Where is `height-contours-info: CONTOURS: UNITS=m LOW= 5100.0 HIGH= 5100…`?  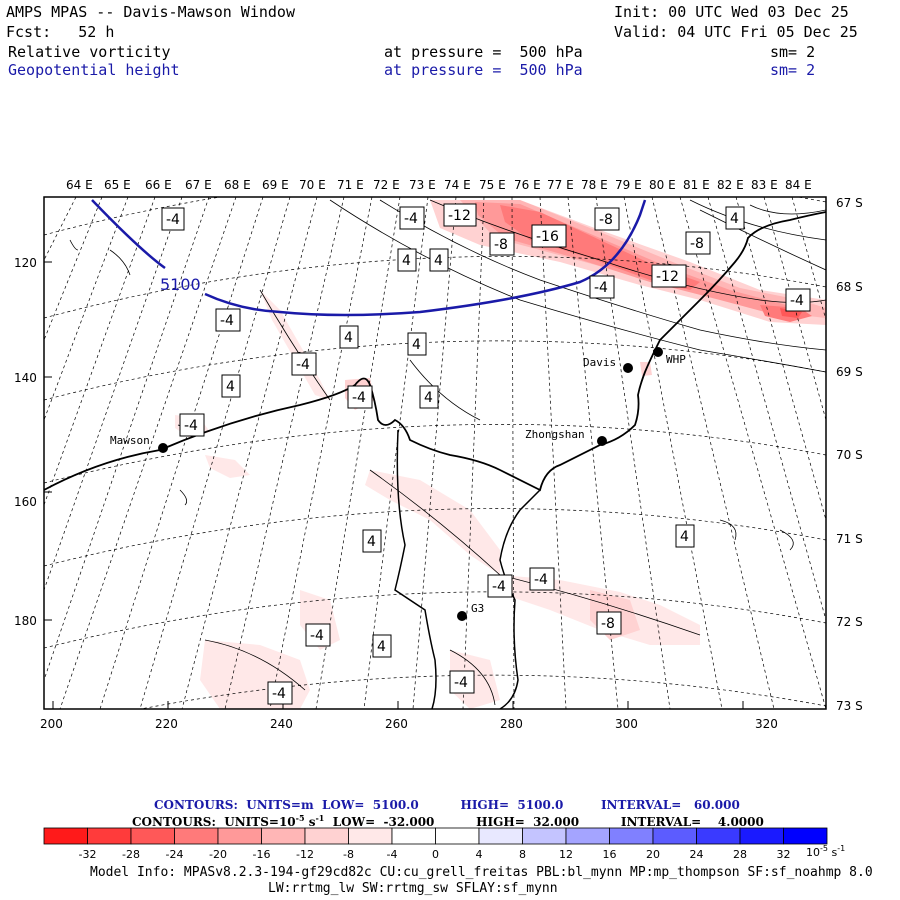 height-contours-info: CONTOURS: UNITS=m LOW= 5100.0 HIGH= 5100… is located at coordinates (447, 805).